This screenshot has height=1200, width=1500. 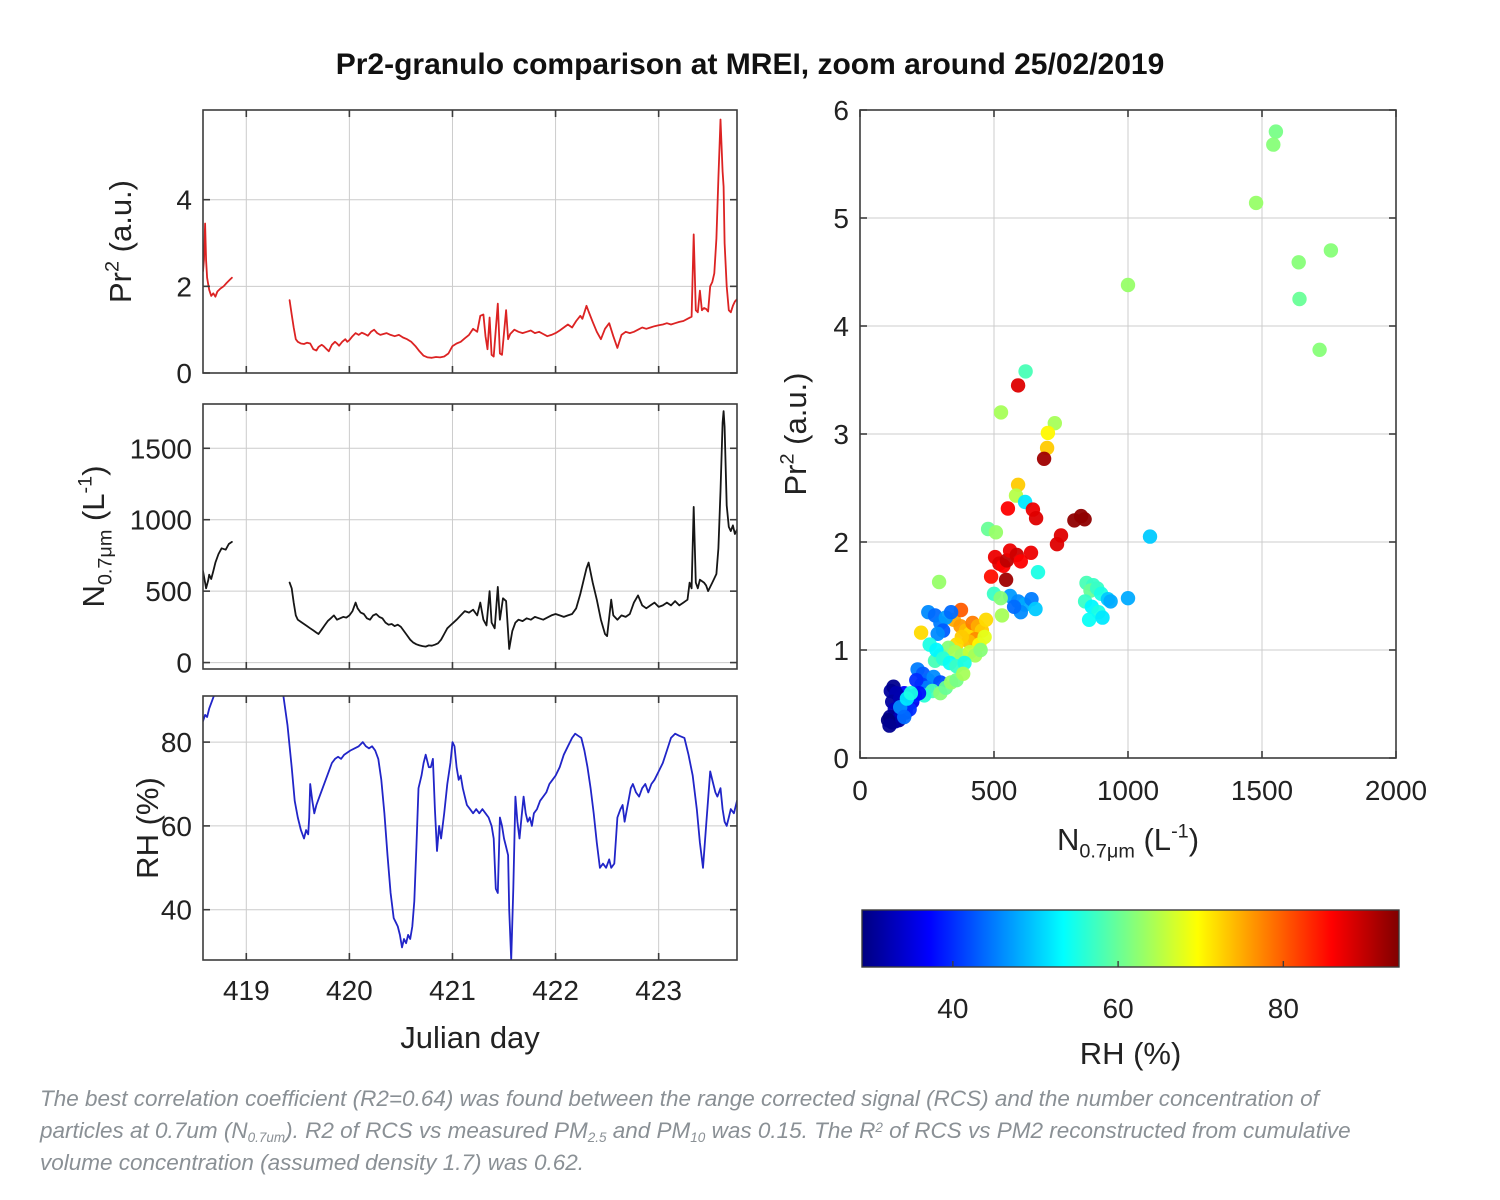 What do you see at coordinates (841, 758) in the screenshot?
I see `pr2-vs-n07-scatter-ytick-label: 0` at bounding box center [841, 758].